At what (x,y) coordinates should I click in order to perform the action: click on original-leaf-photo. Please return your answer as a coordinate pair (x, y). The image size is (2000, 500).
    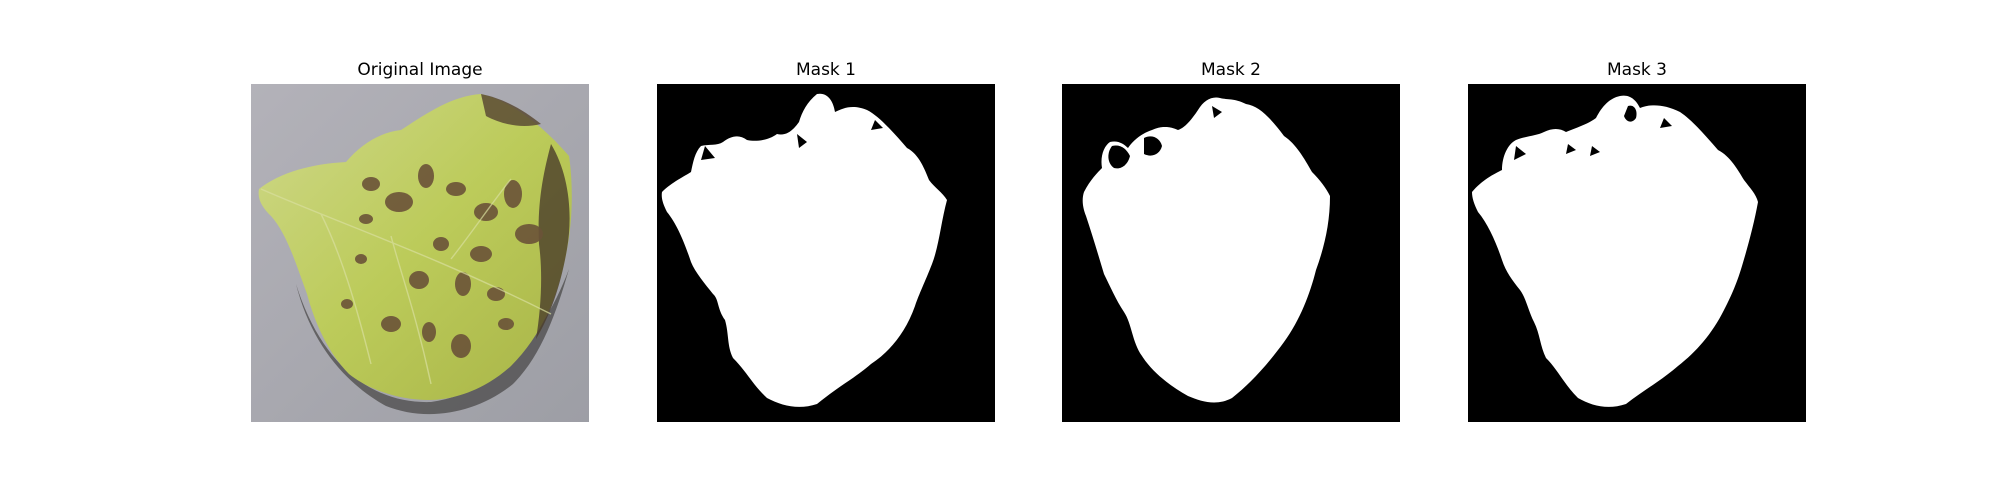
    Looking at the image, I should click on (420, 253).